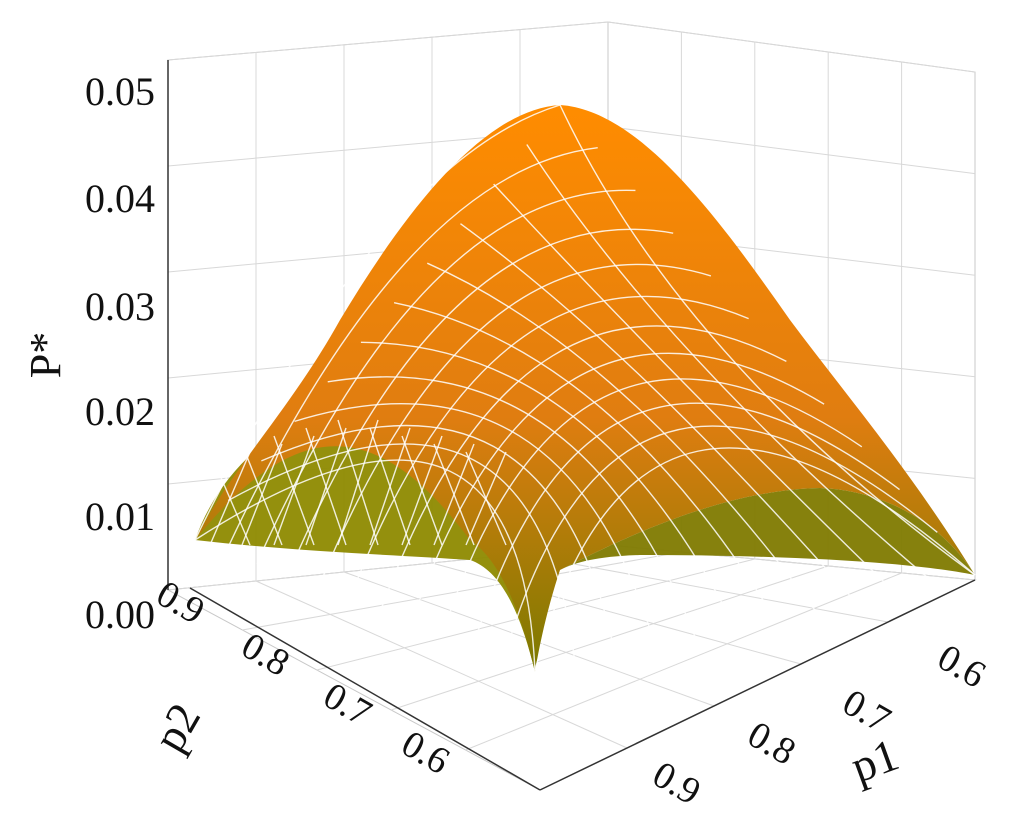 This screenshot has width=1024, height=827. Describe the element at coordinates (772, 743) in the screenshot. I see `p1-tick-label: 0.8` at that location.